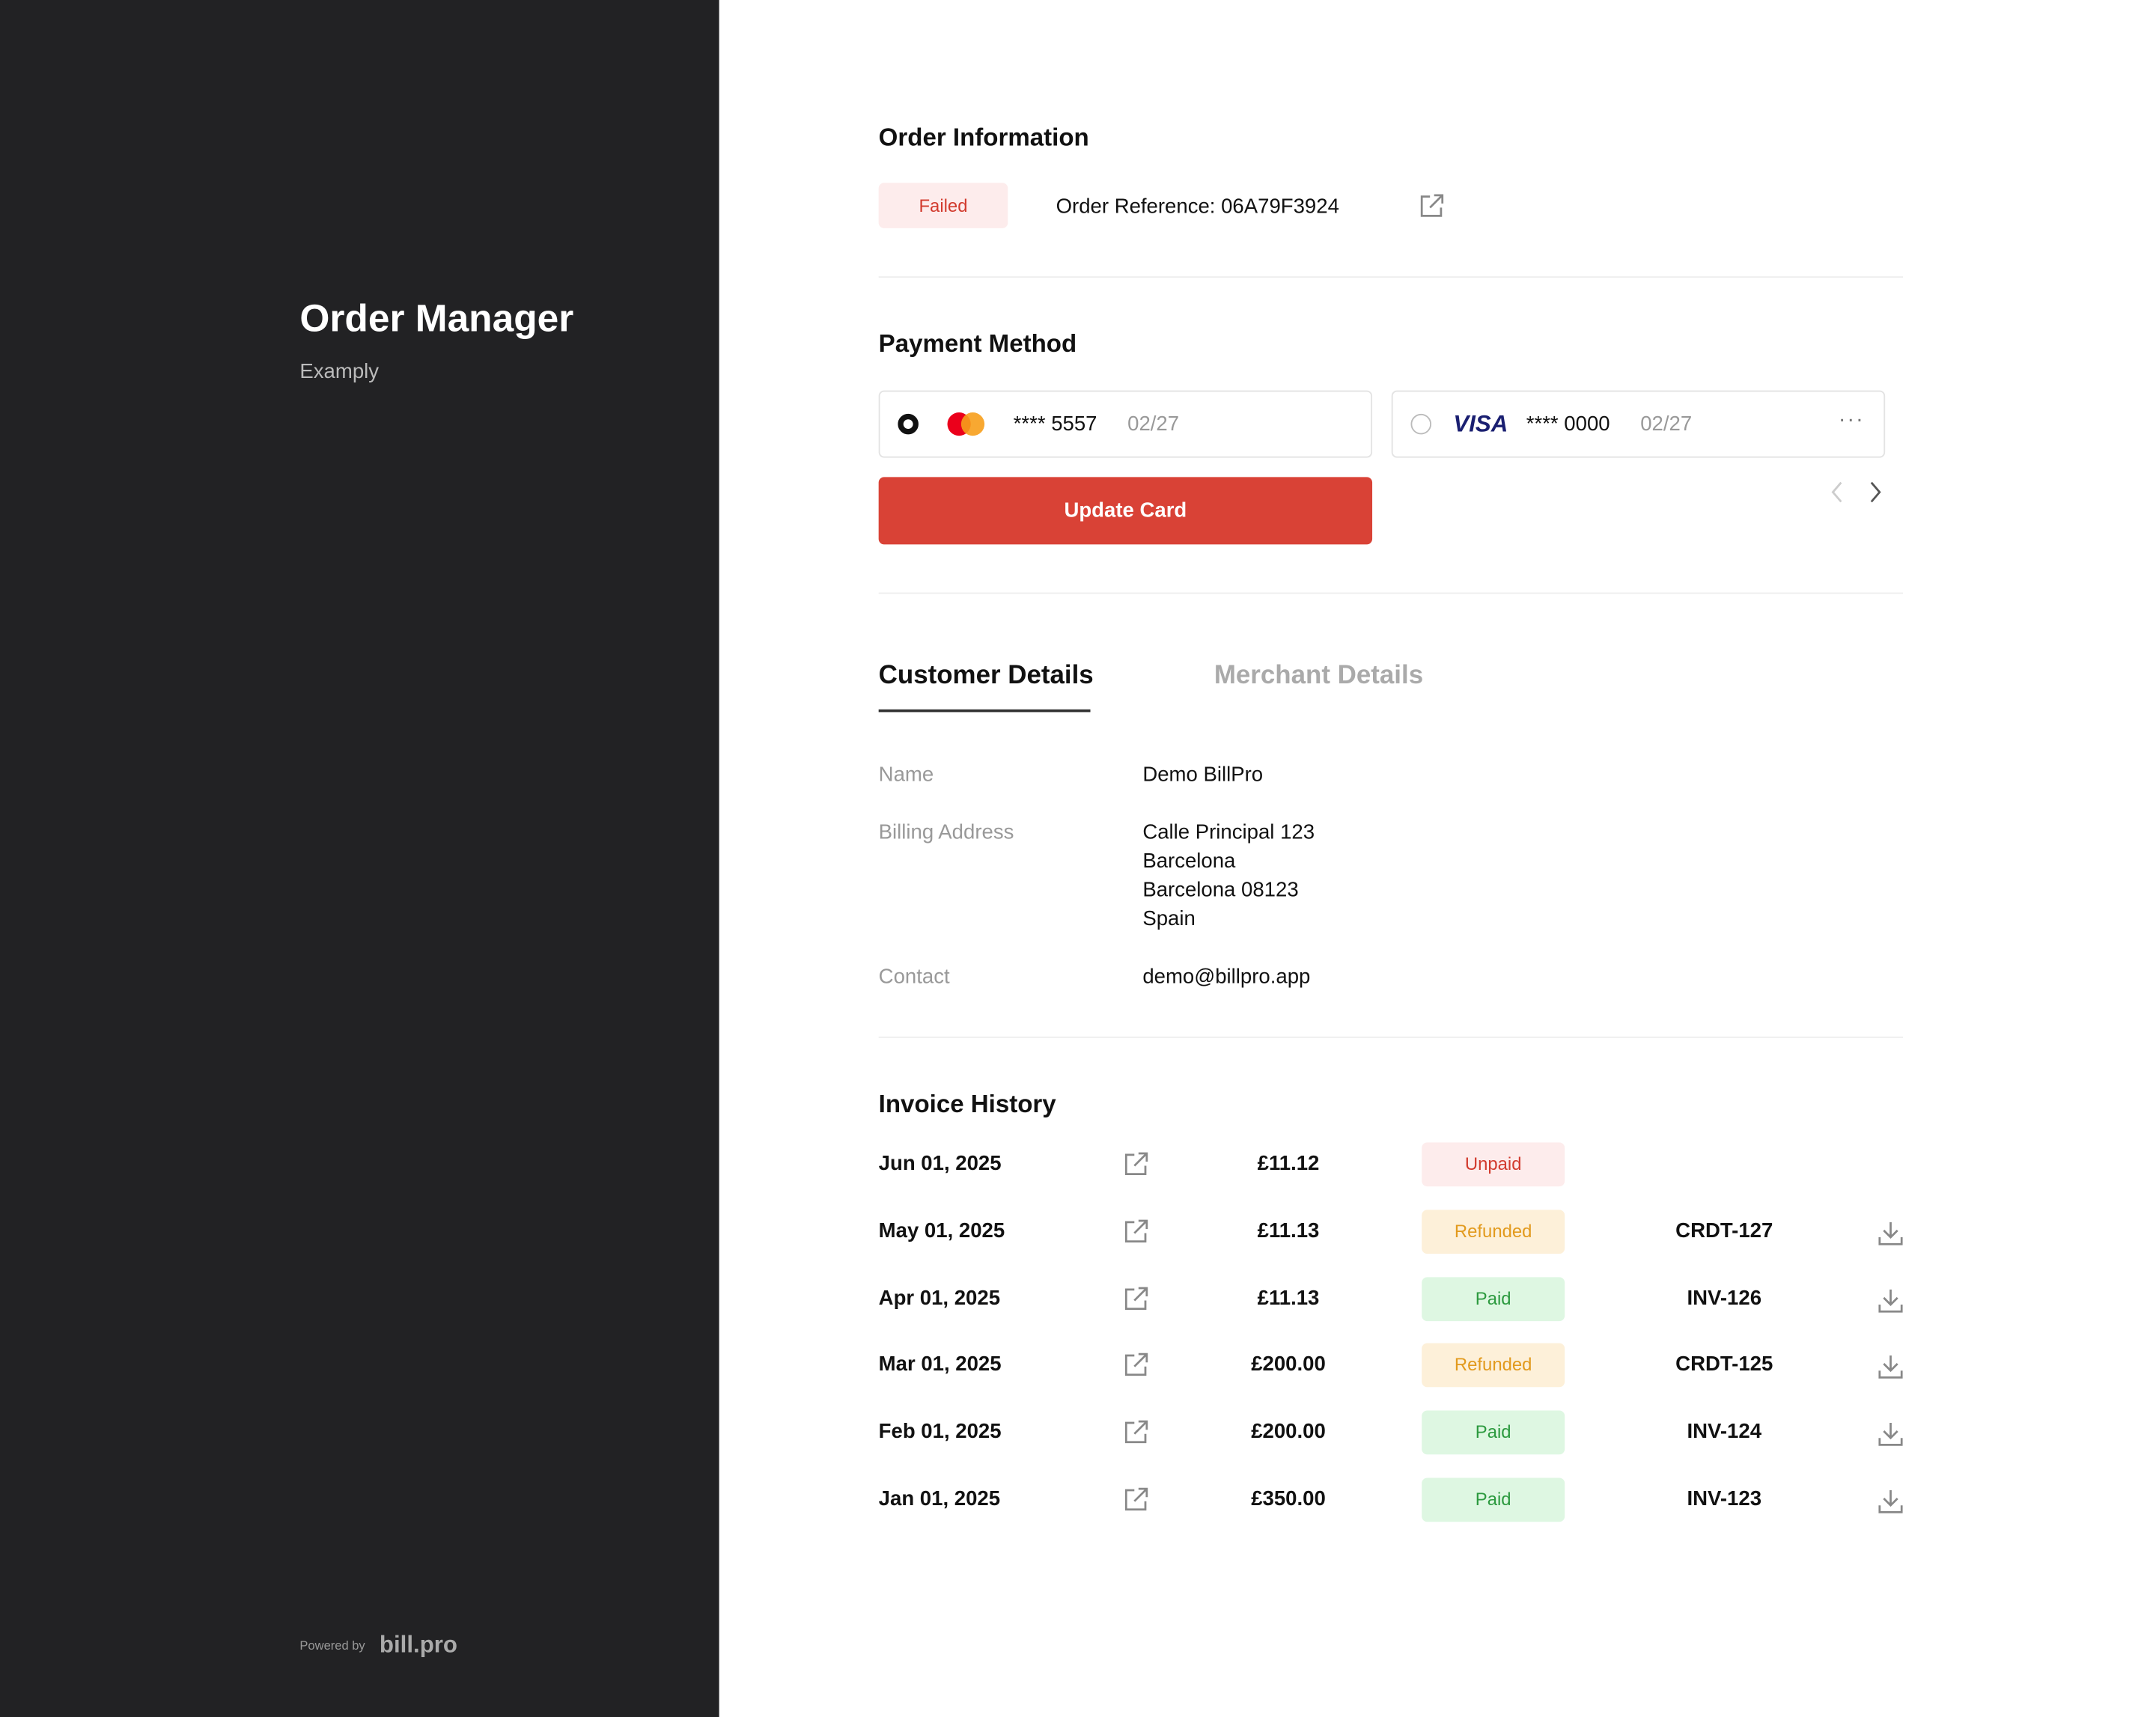  I want to click on app-title: Order Manager, so click(436, 318).